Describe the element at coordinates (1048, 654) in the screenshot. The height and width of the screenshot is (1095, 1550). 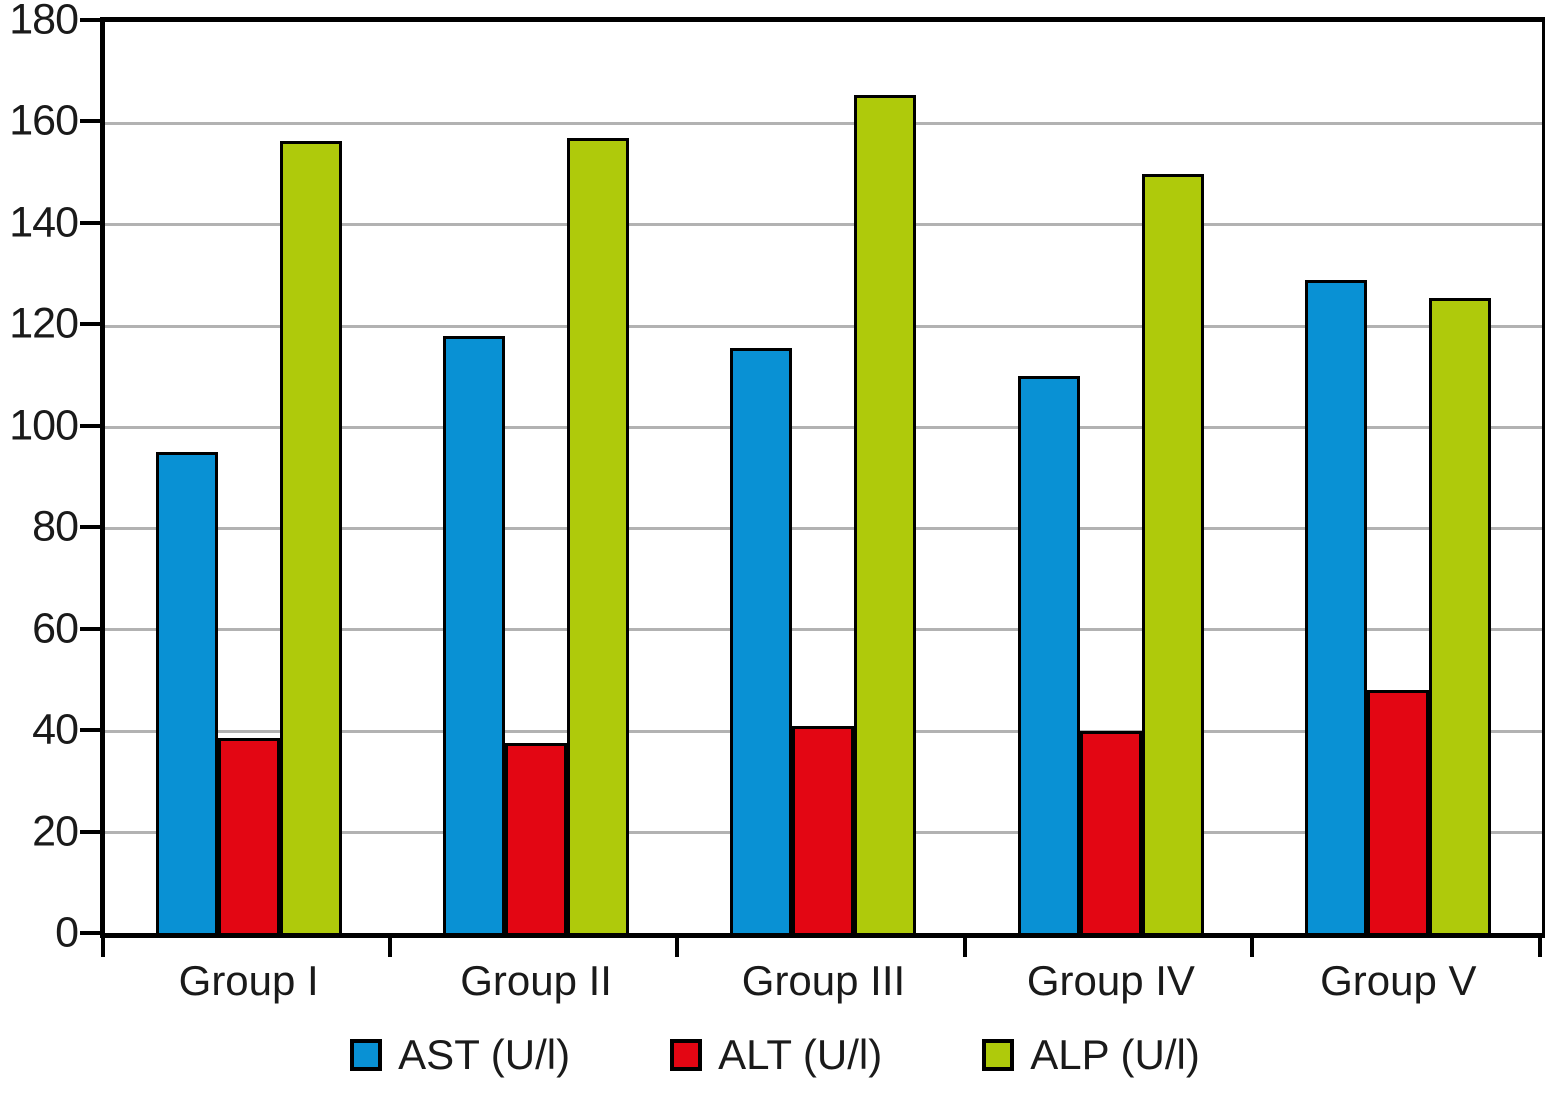
I see `bar-ast-group-iv` at that location.